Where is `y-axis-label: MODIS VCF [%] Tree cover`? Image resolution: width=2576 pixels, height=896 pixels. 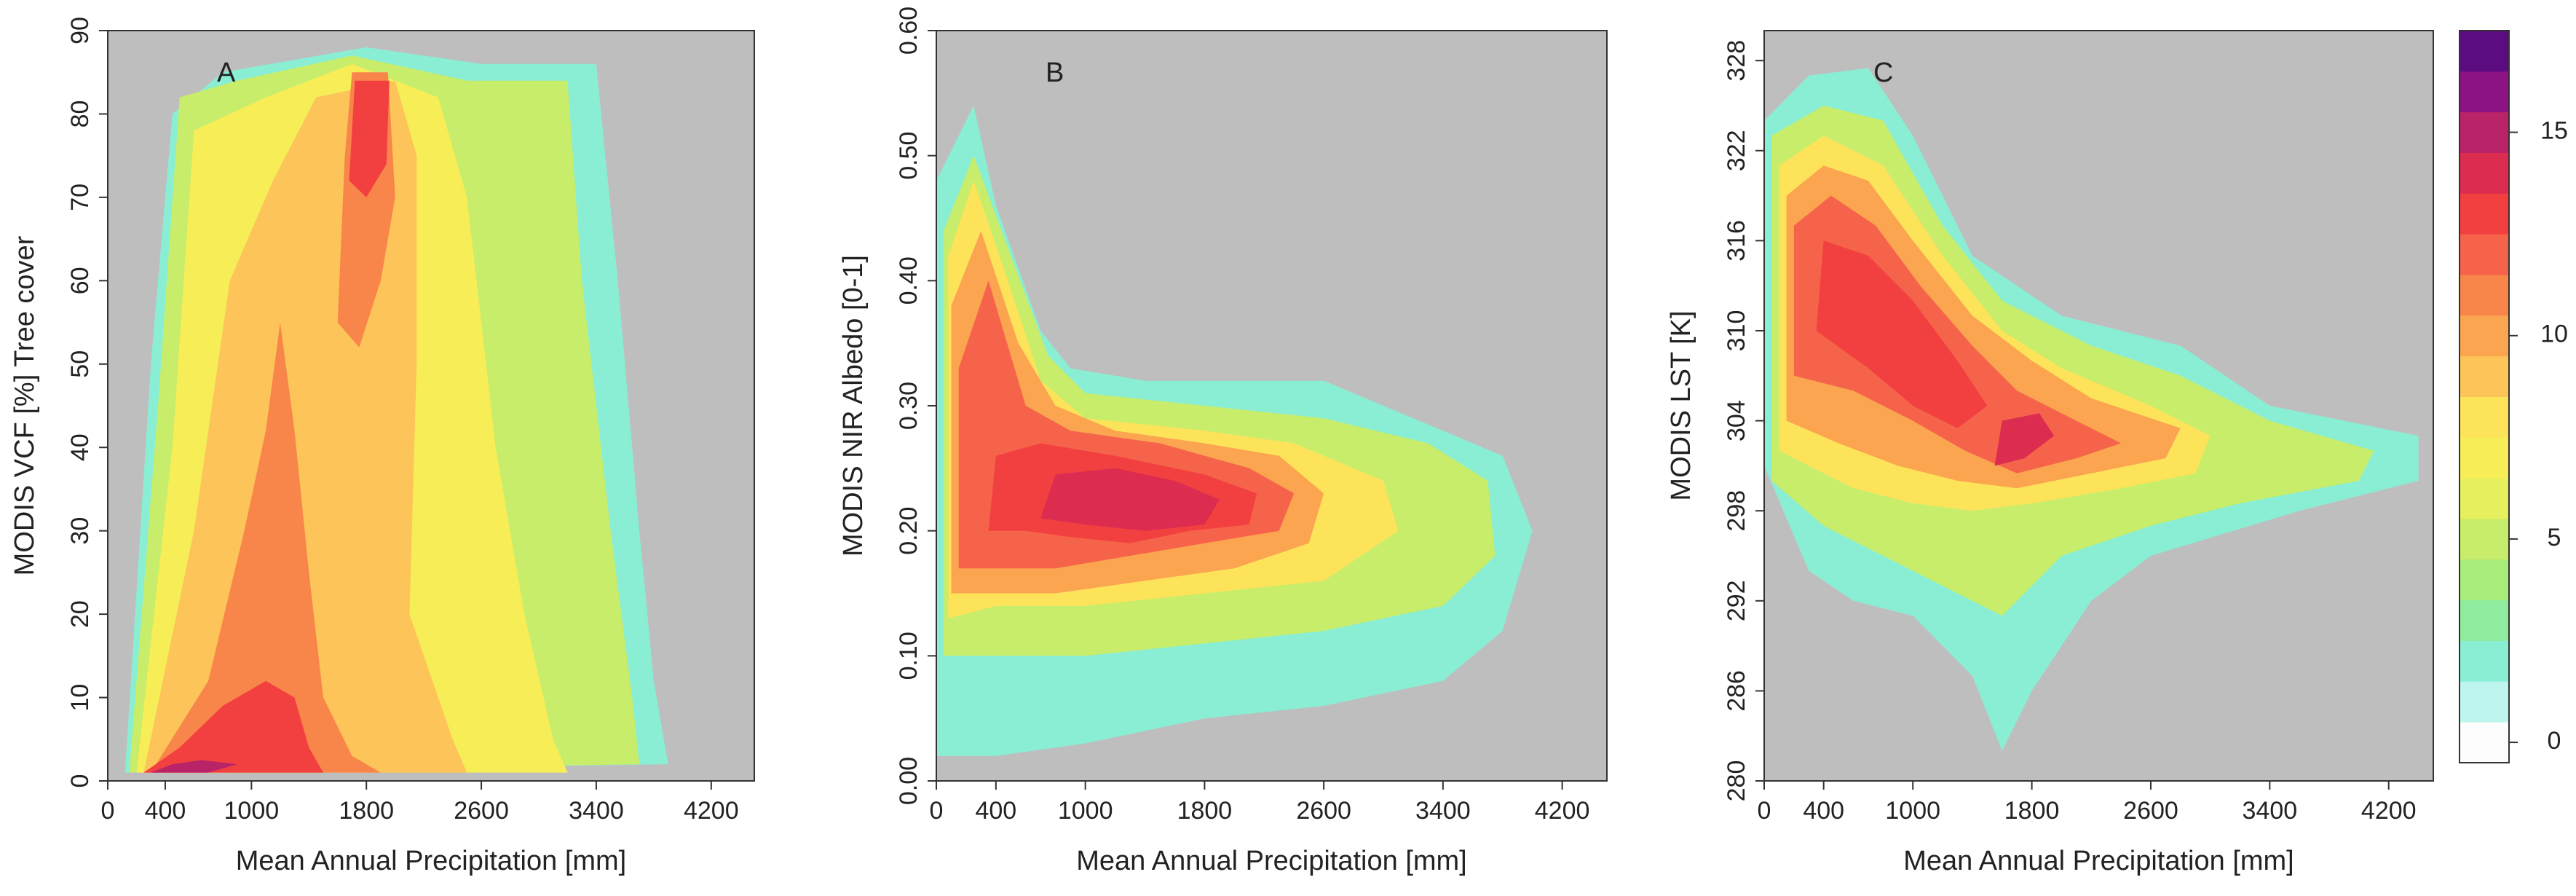 y-axis-label: MODIS VCF [%] Tree cover is located at coordinates (25, 405).